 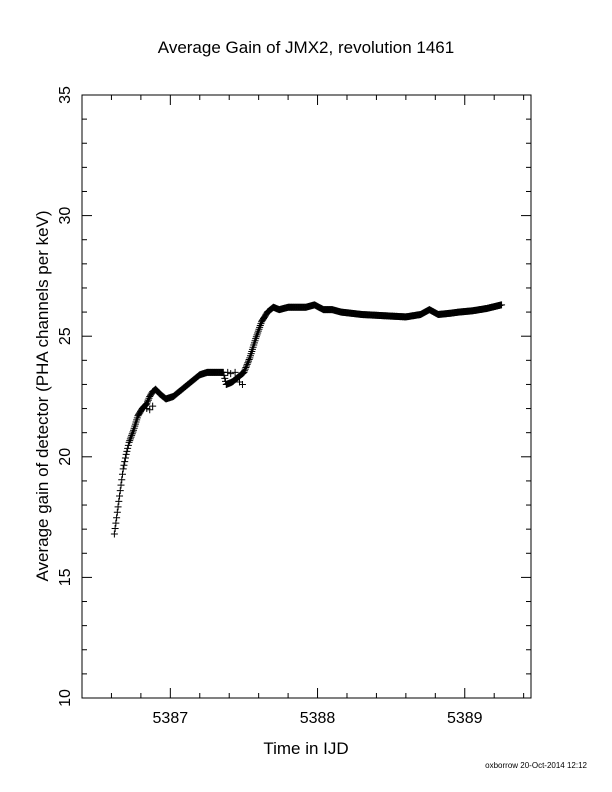 I want to click on x-tick-label: 5388, so click(x=318, y=718).